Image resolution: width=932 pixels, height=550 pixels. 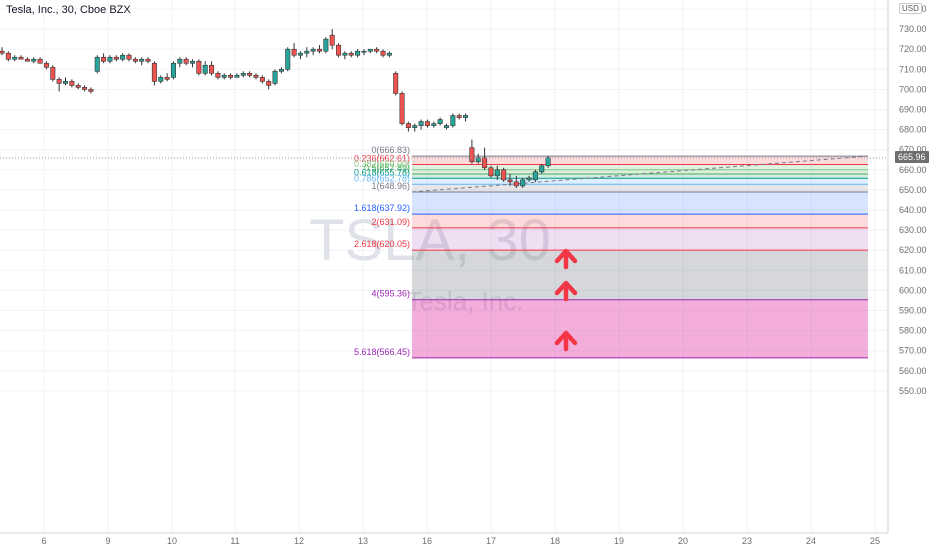 I want to click on fib-trend-line, so click(x=640, y=174).